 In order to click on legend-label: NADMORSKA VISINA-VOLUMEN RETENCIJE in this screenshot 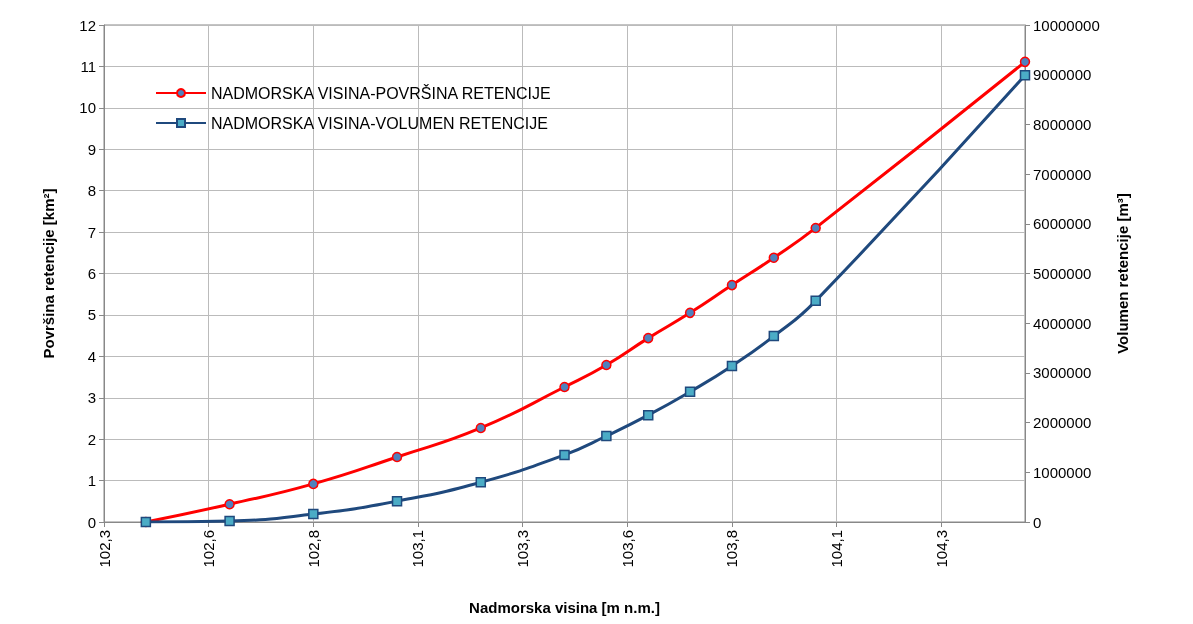, I will do `click(379, 123)`.